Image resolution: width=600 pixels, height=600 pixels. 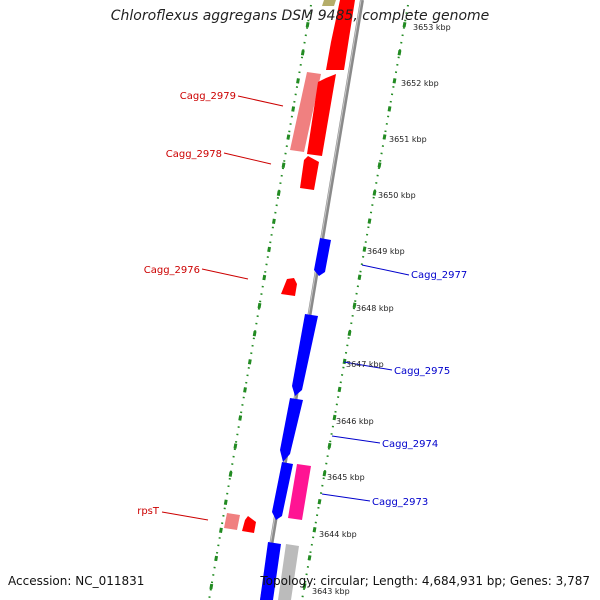 I want to click on kbp-label: 3650 kbp, so click(x=397, y=195).